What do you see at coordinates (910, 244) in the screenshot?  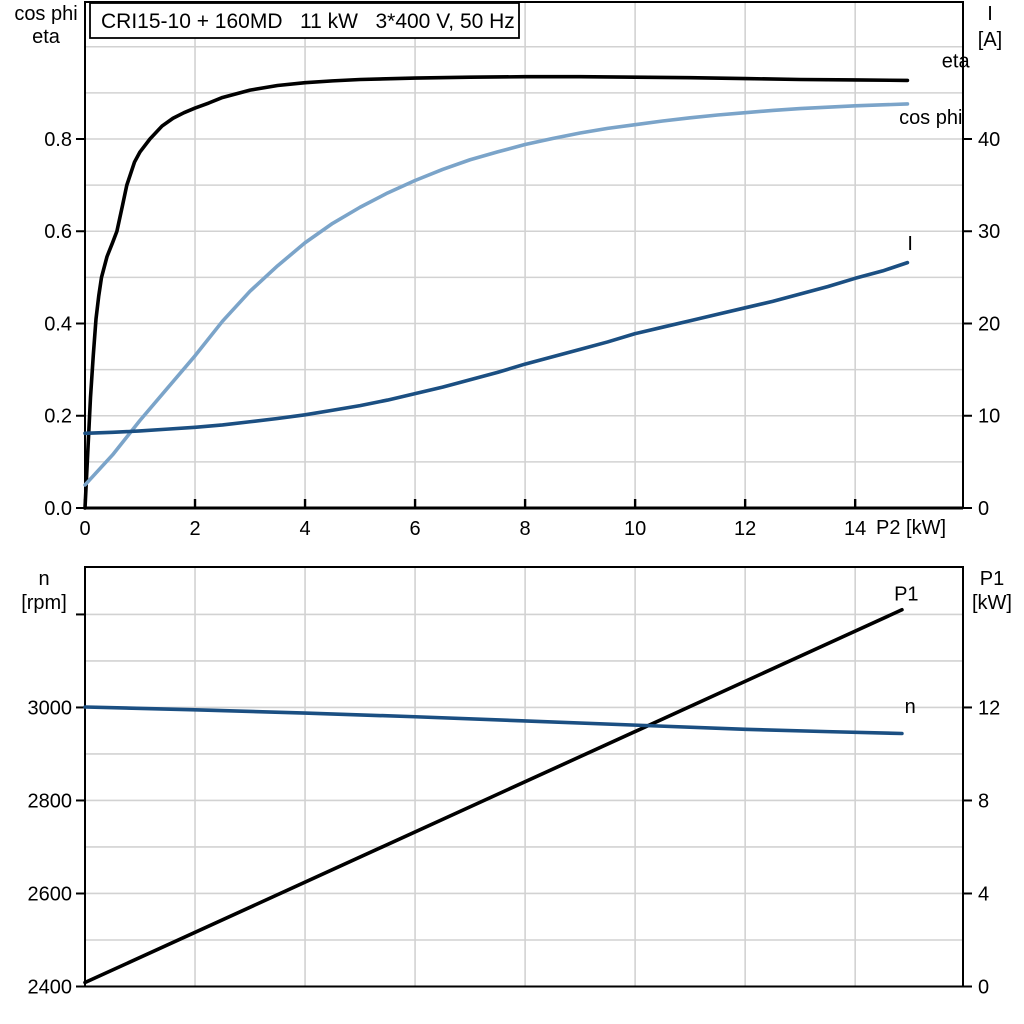 I see `curve-label-I: I` at bounding box center [910, 244].